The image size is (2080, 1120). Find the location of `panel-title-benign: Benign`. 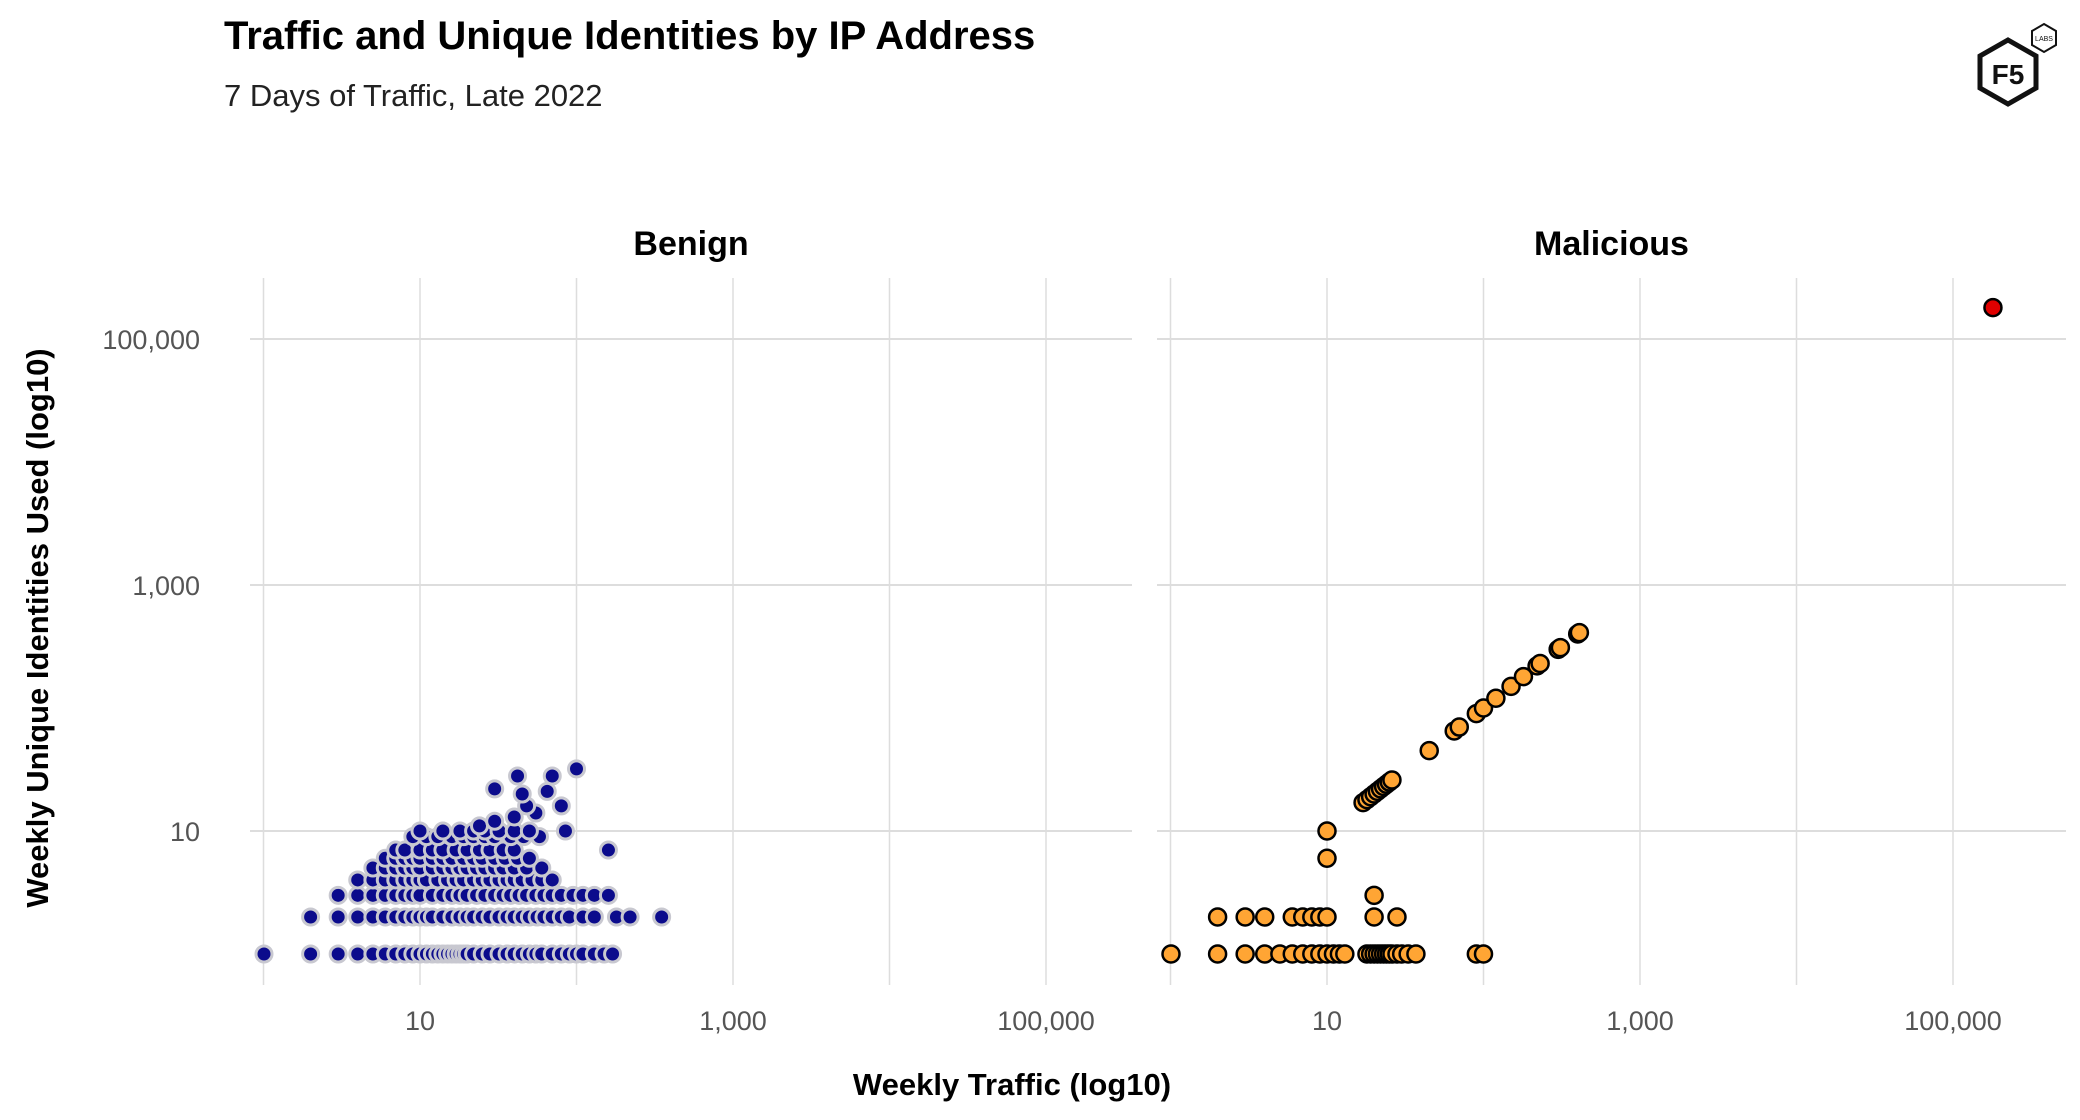

panel-title-benign: Benign is located at coordinates (690, 244).